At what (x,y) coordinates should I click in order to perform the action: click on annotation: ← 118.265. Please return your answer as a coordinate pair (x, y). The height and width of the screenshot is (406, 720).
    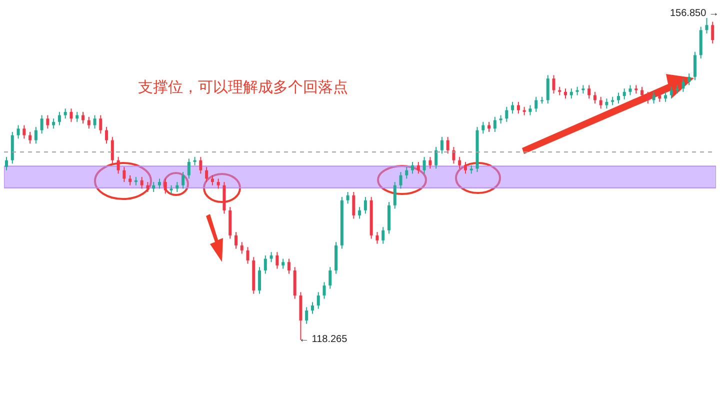
    Looking at the image, I should click on (323, 339).